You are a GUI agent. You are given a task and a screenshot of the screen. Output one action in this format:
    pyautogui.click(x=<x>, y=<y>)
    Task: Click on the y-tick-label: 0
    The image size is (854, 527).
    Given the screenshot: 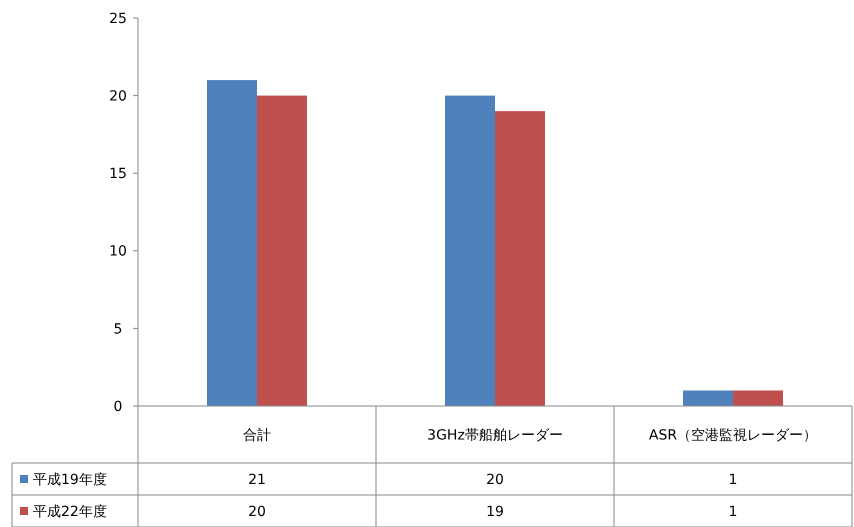 What is the action you would take?
    pyautogui.click(x=118, y=406)
    